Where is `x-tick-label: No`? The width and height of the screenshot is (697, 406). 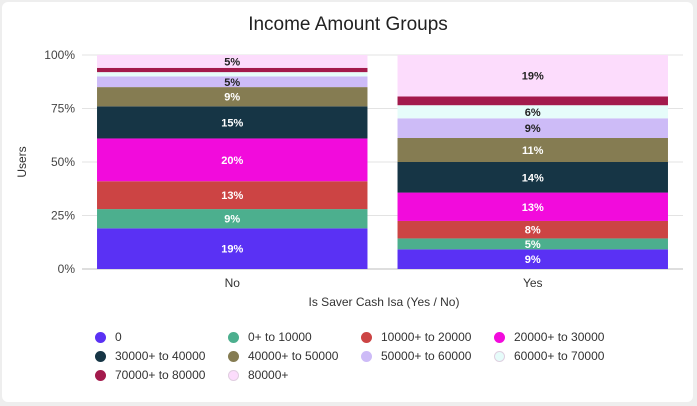 x-tick-label: No is located at coordinates (233, 283).